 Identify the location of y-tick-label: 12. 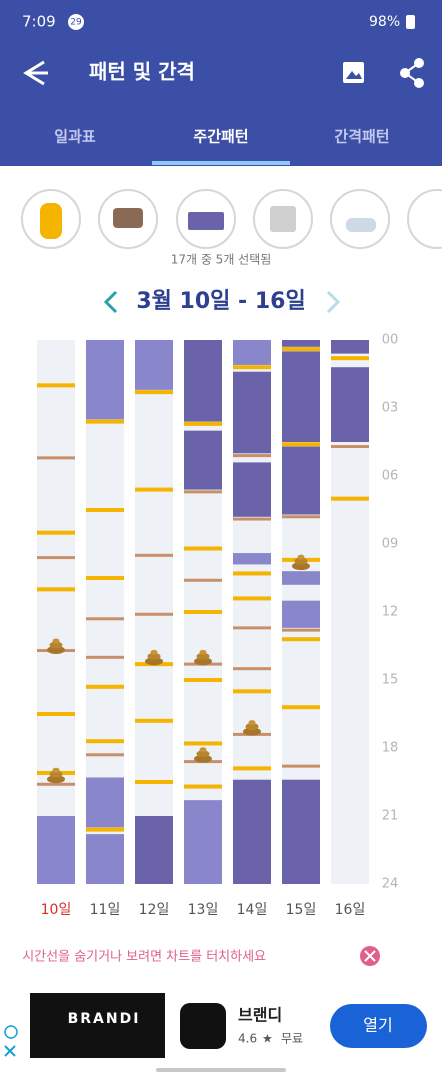
(390, 612).